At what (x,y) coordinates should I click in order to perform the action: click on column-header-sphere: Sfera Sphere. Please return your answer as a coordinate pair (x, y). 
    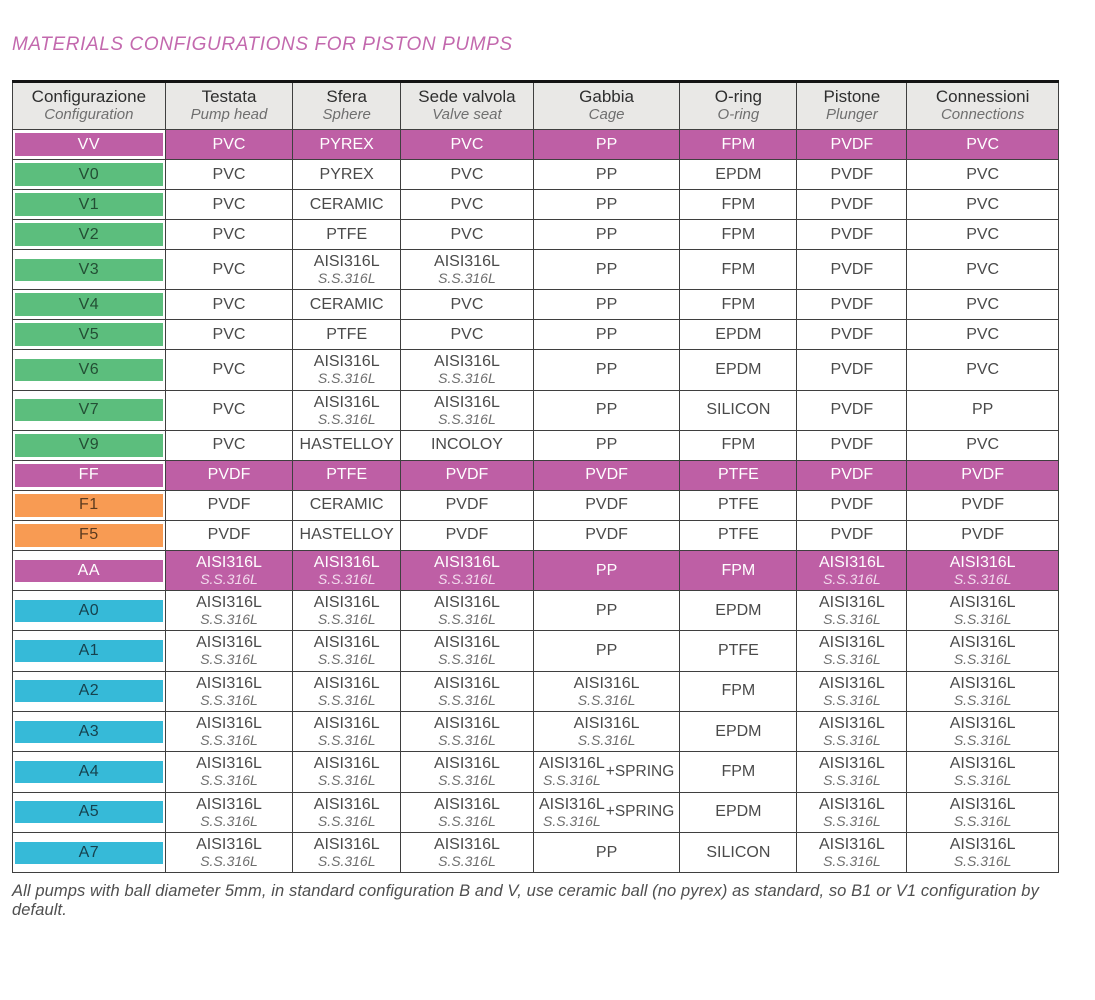
    Looking at the image, I should click on (347, 105).